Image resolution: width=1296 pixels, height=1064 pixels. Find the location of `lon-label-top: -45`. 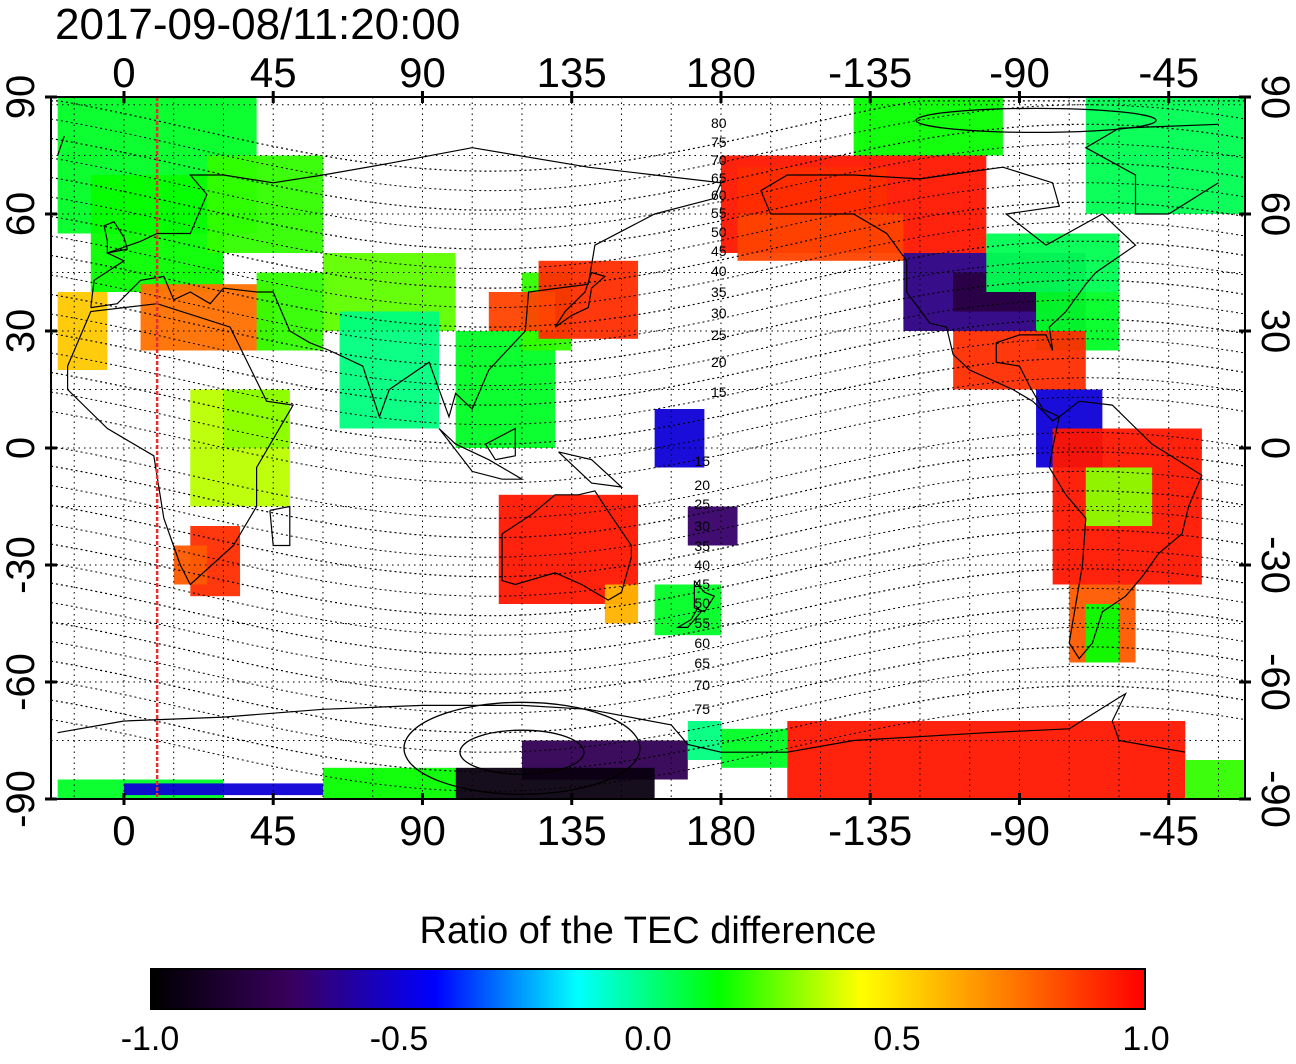

lon-label-top: -45 is located at coordinates (1168, 72).